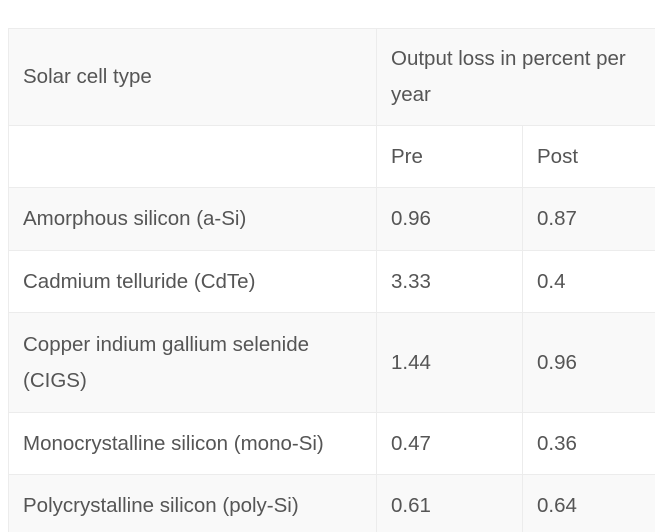 This screenshot has height=532, width=655. What do you see at coordinates (192, 443) in the screenshot?
I see `cell-type: Monocrystalline silicon (mono-Si)` at bounding box center [192, 443].